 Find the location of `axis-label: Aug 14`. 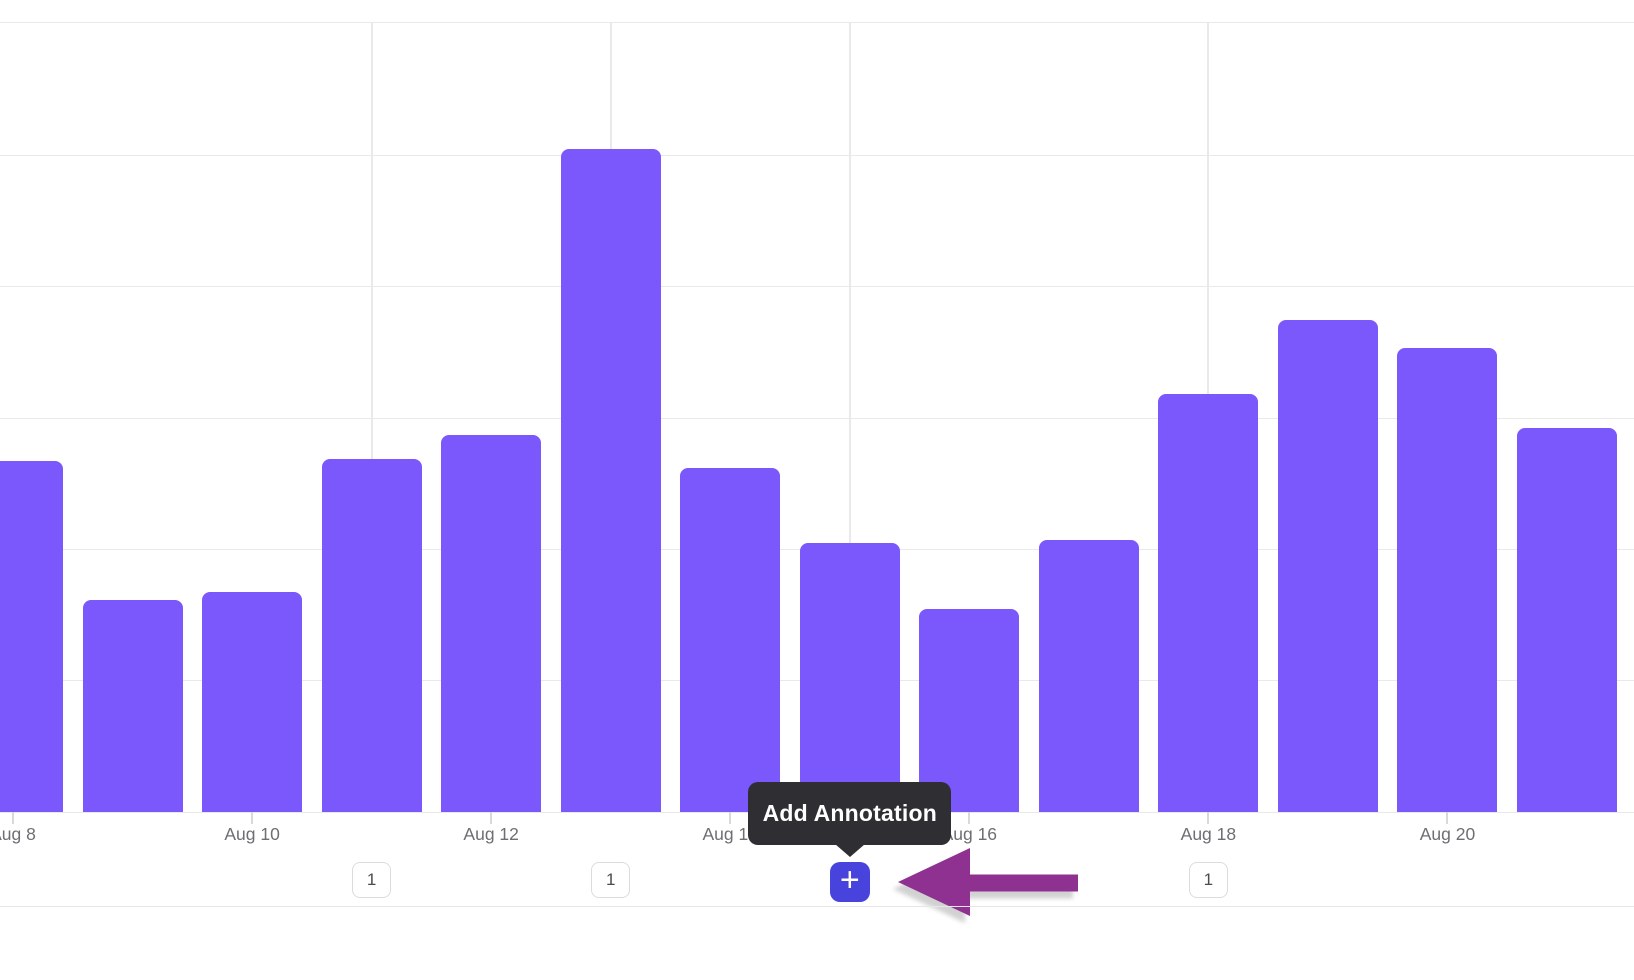

axis-label: Aug 14 is located at coordinates (730, 834).